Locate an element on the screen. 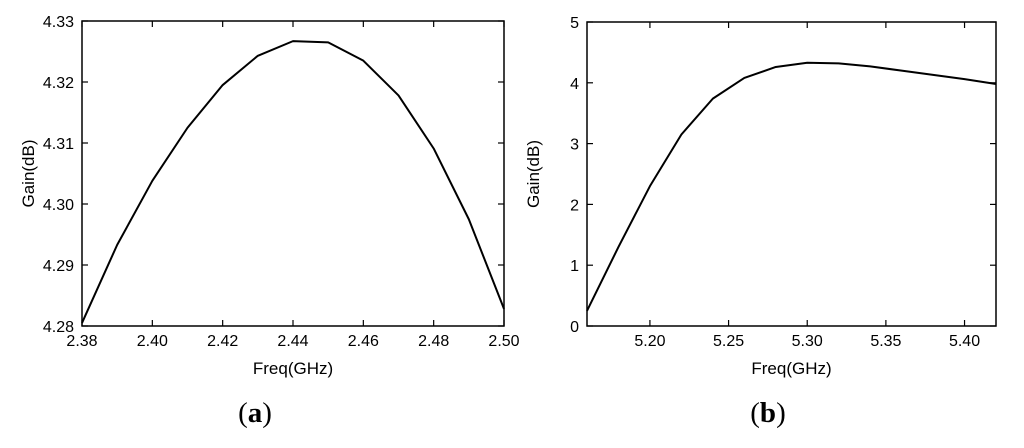 The height and width of the screenshot is (448, 1024). panel-caption-a: (a) is located at coordinates (255, 413).